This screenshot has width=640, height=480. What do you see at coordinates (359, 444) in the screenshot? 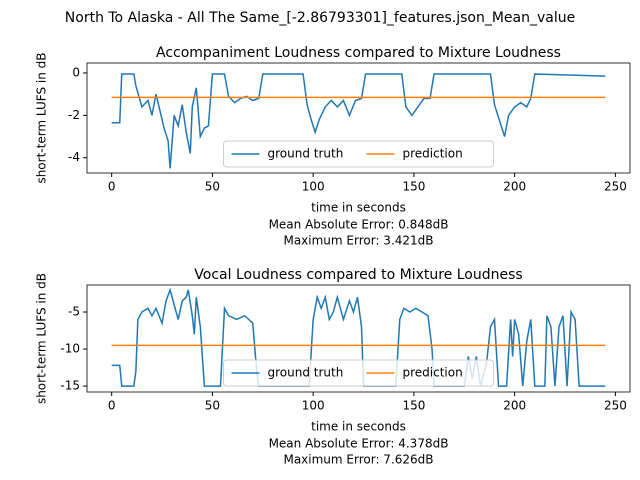
I see `annotation: Mean Absolute Error: 4.378dB` at bounding box center [359, 444].